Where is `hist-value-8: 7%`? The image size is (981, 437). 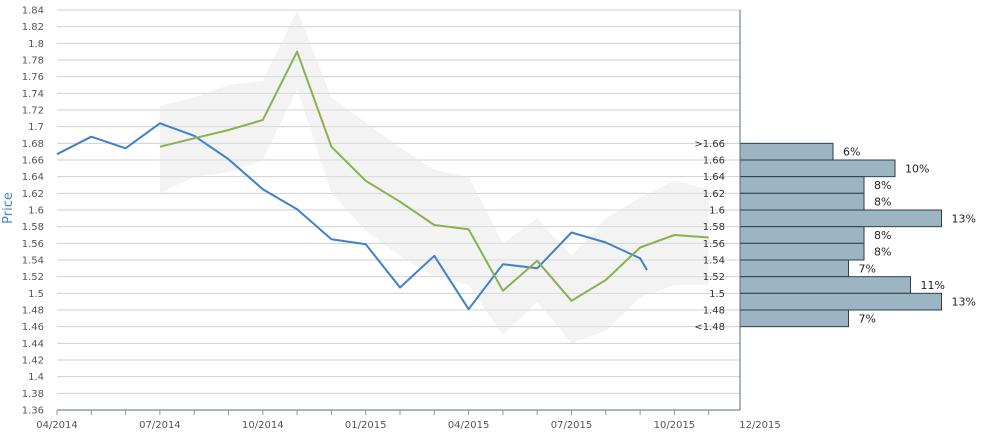
hist-value-8: 7% is located at coordinates (867, 268).